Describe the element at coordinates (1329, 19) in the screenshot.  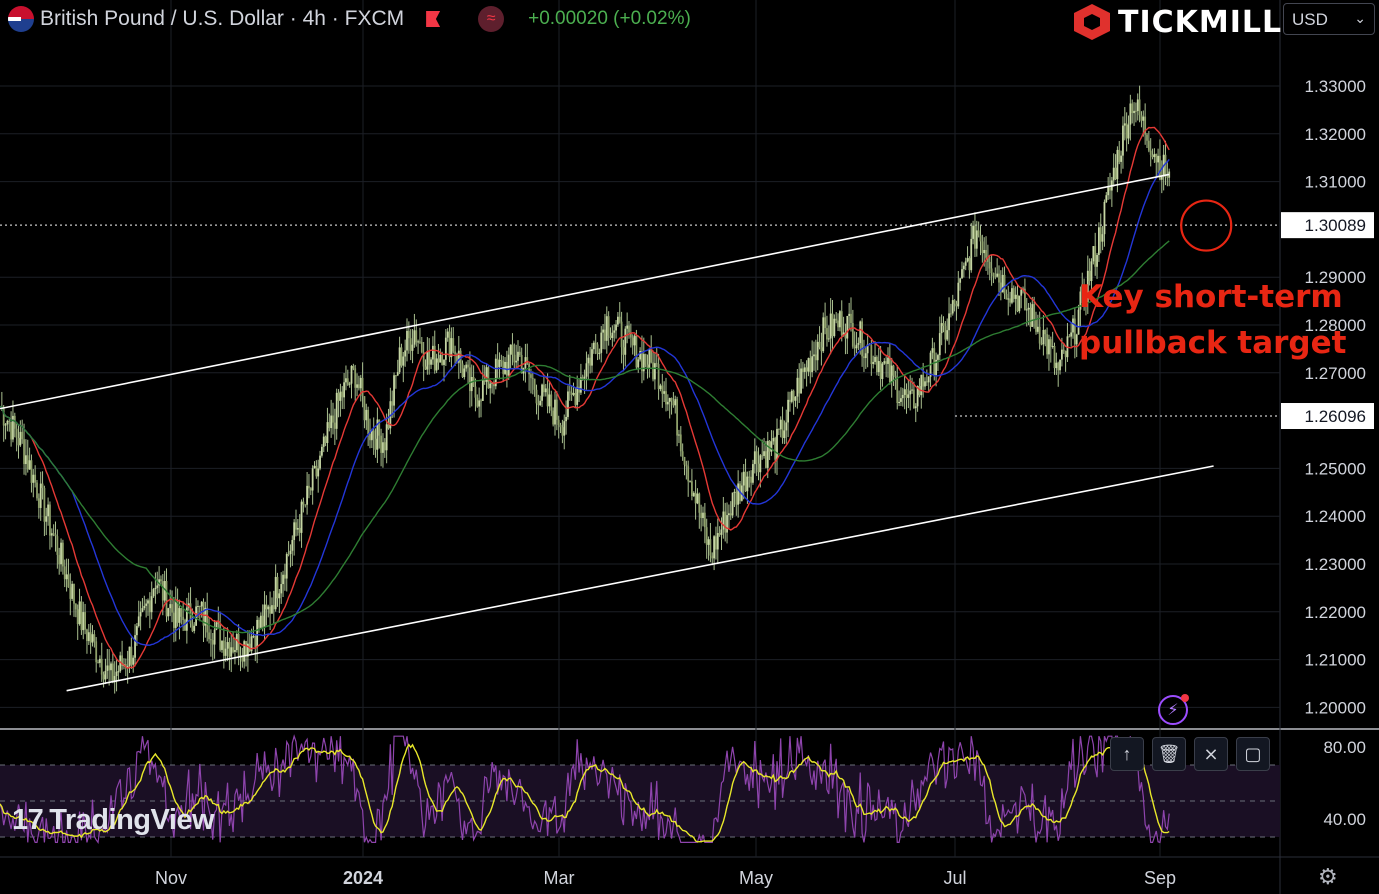
I see `currency-select: USD ⌄` at that location.